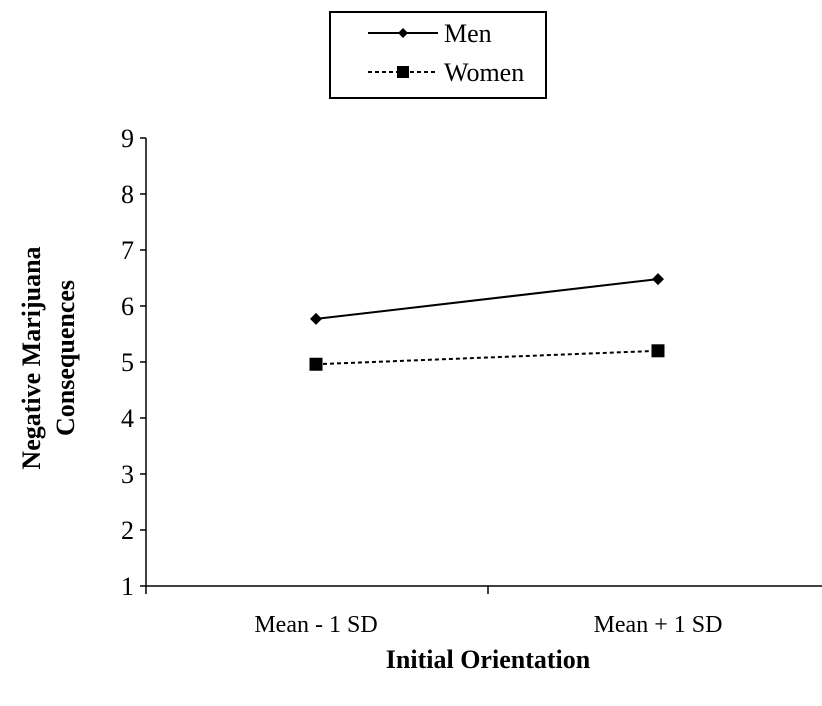 This screenshot has width=822, height=706. What do you see at coordinates (468, 33) in the screenshot?
I see `legend-label: Men` at bounding box center [468, 33].